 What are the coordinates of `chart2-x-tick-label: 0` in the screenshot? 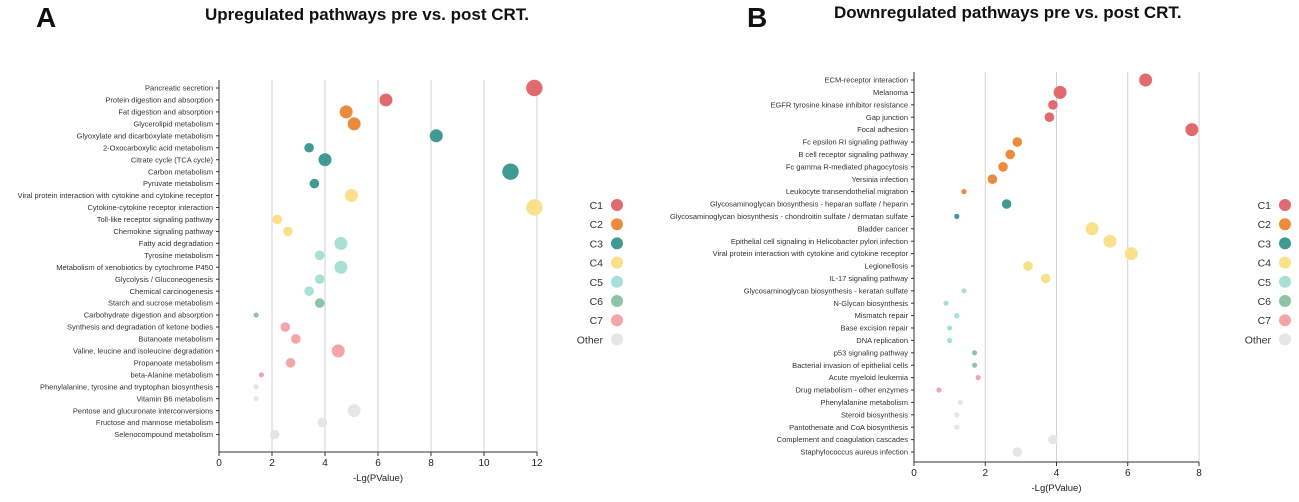 It's located at (914, 473).